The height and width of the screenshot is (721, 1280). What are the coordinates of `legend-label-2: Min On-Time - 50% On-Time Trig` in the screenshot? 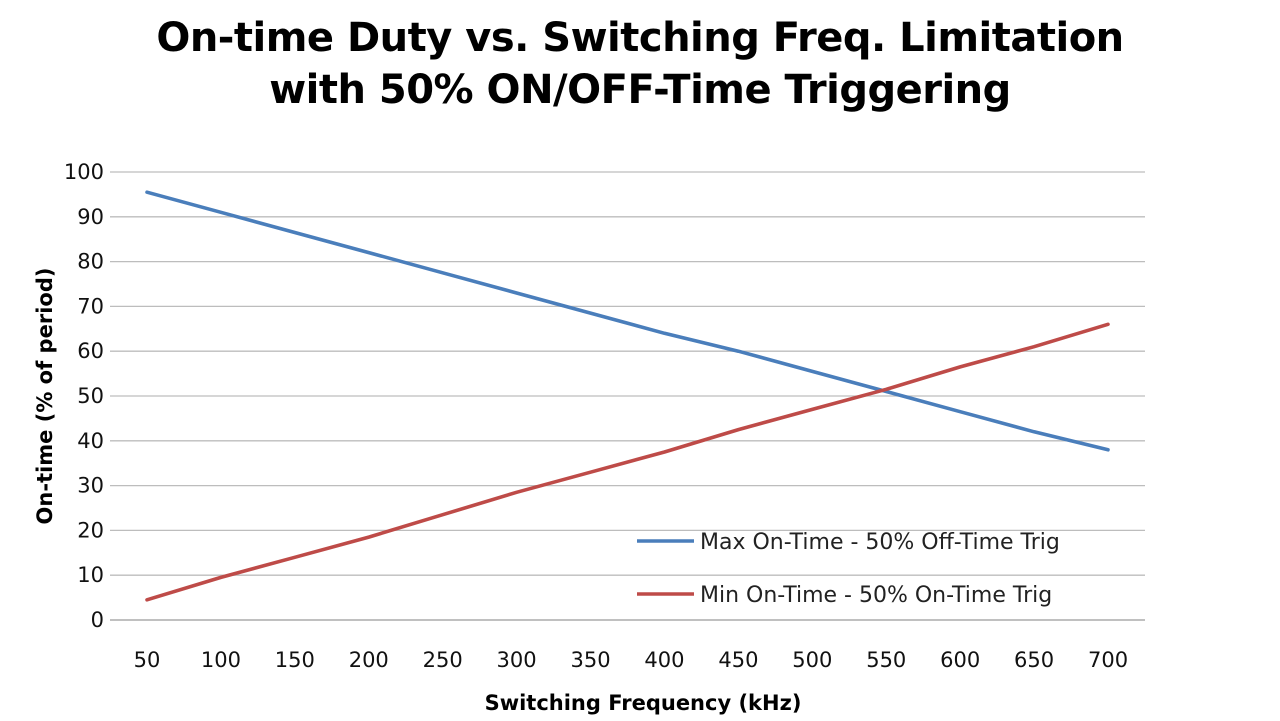 It's located at (876, 595).